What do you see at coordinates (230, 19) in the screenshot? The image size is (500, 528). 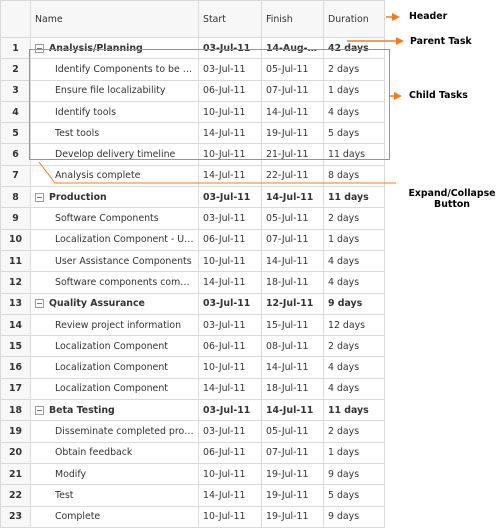 I see `column-header-start: Start` at bounding box center [230, 19].